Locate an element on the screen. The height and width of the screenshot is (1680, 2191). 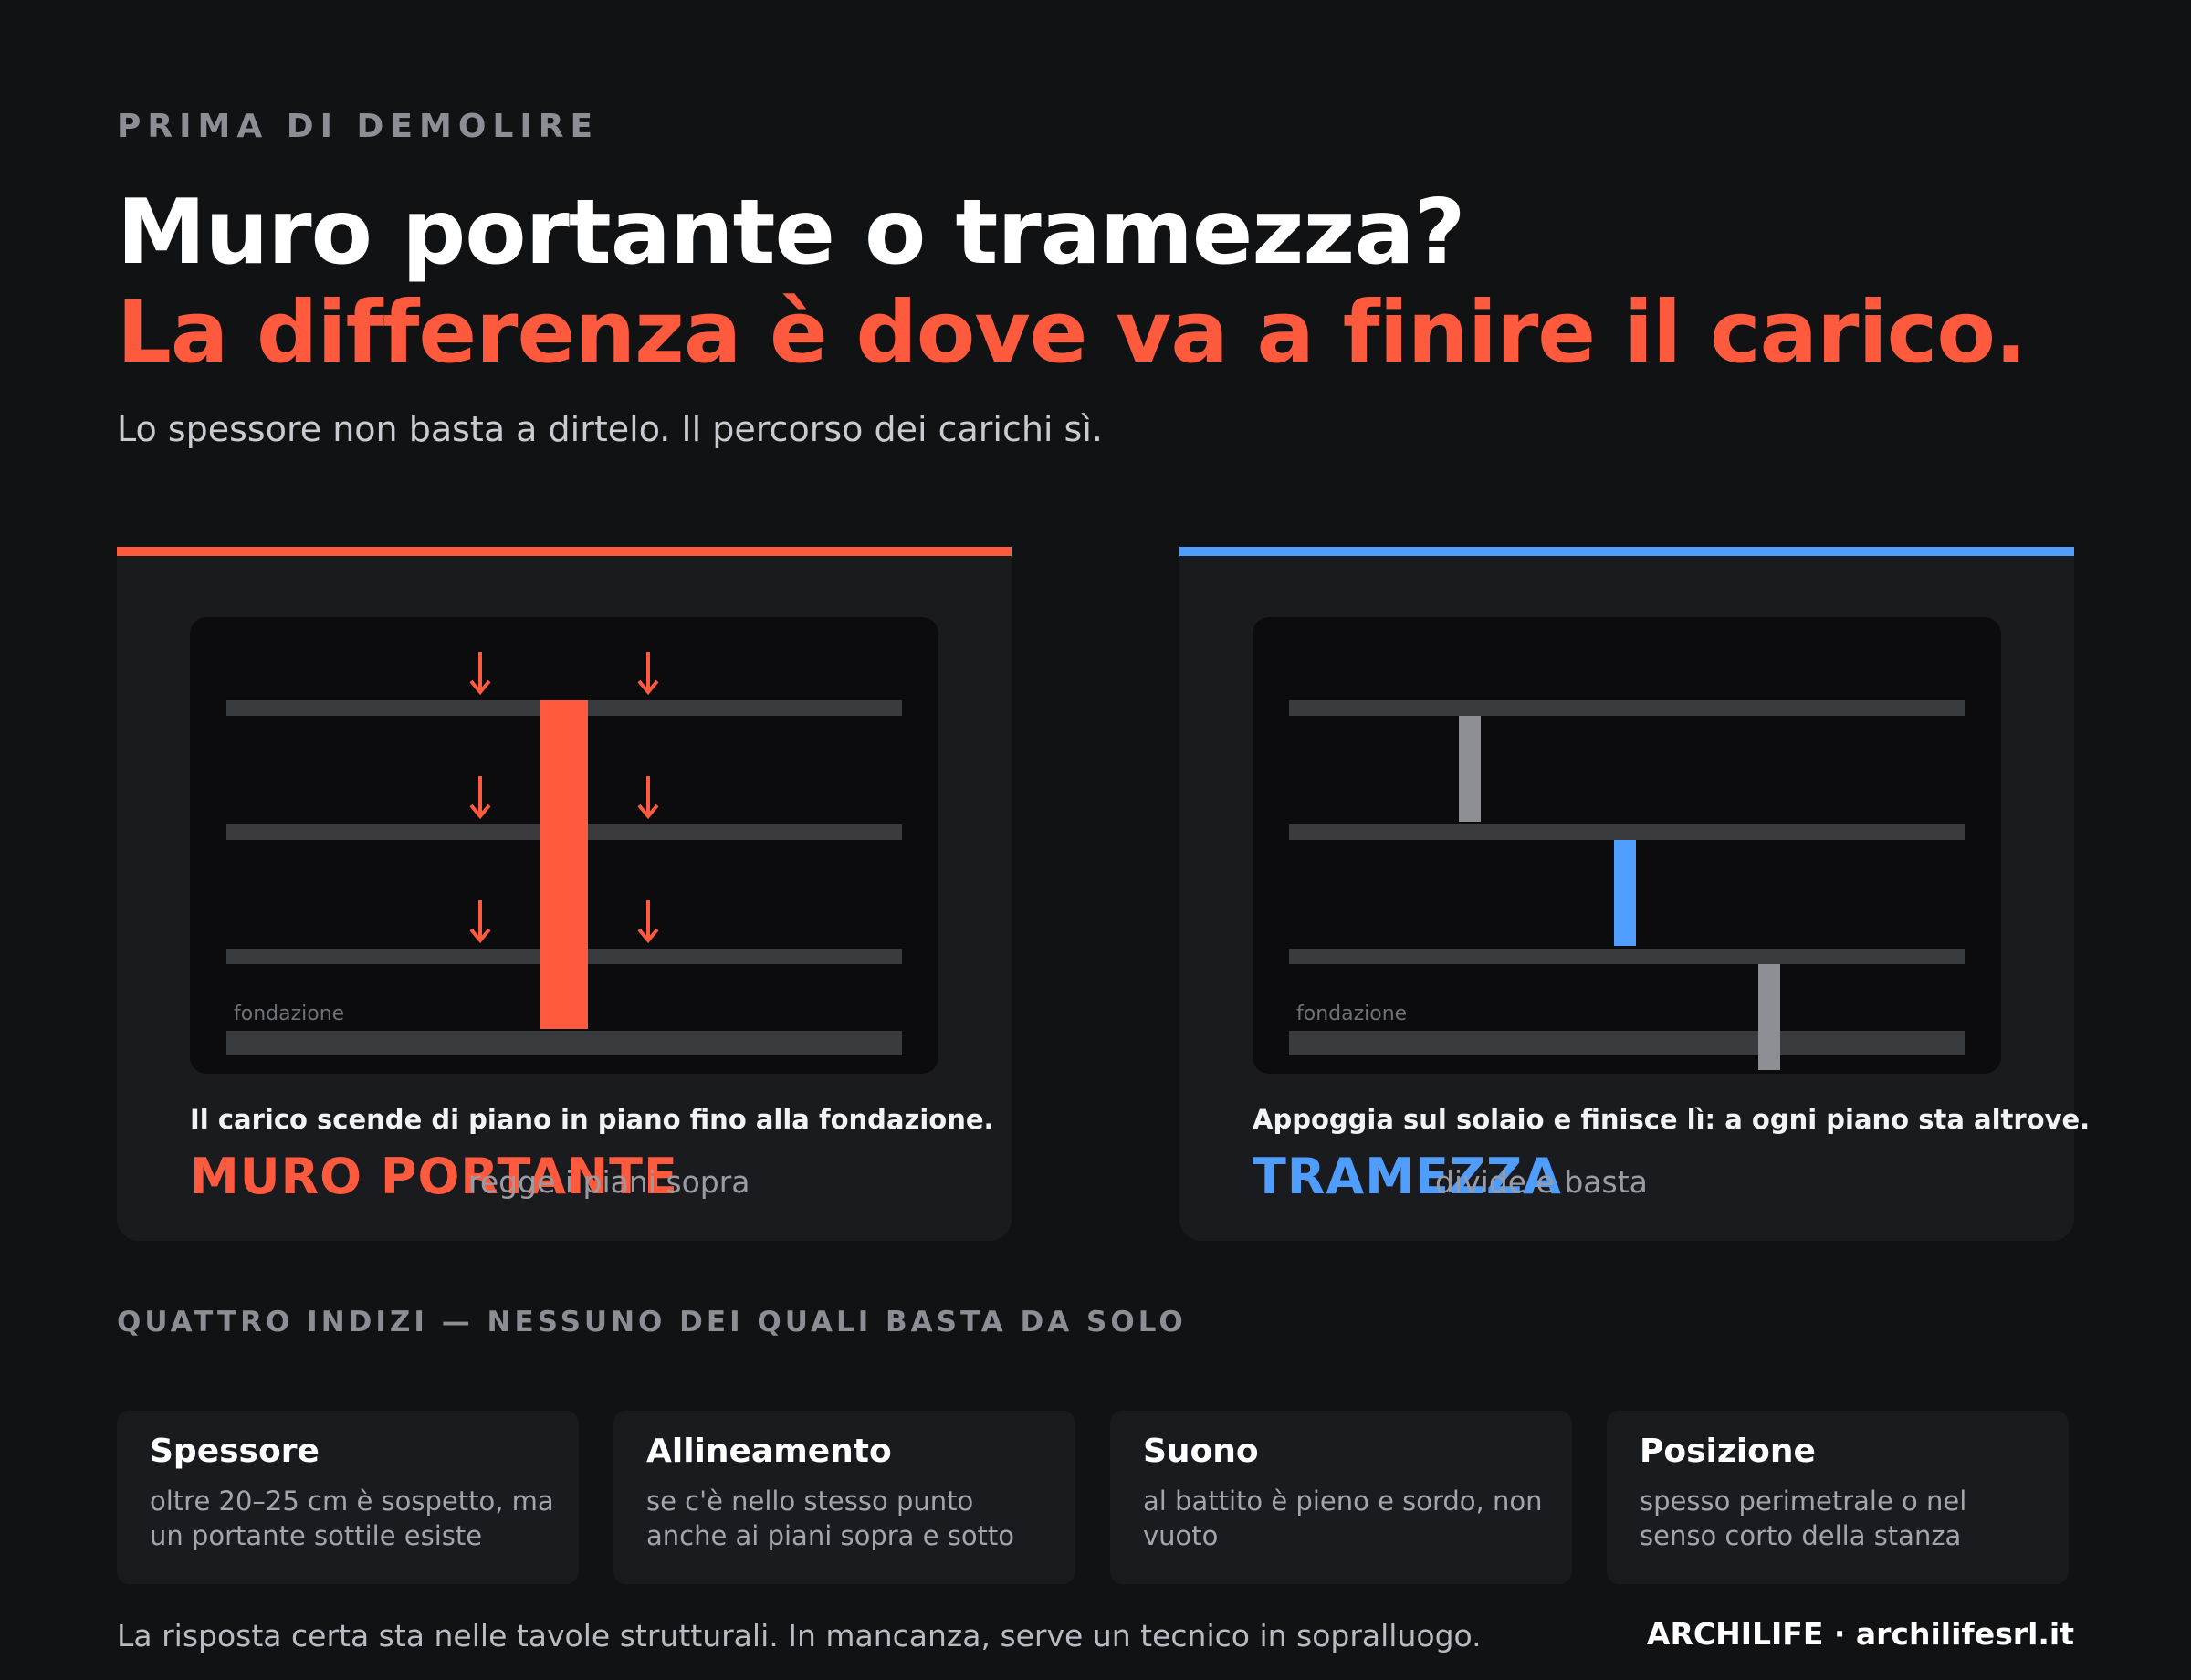
eyebrow: PRIMA DI DEMOLIRE is located at coordinates (358, 127).